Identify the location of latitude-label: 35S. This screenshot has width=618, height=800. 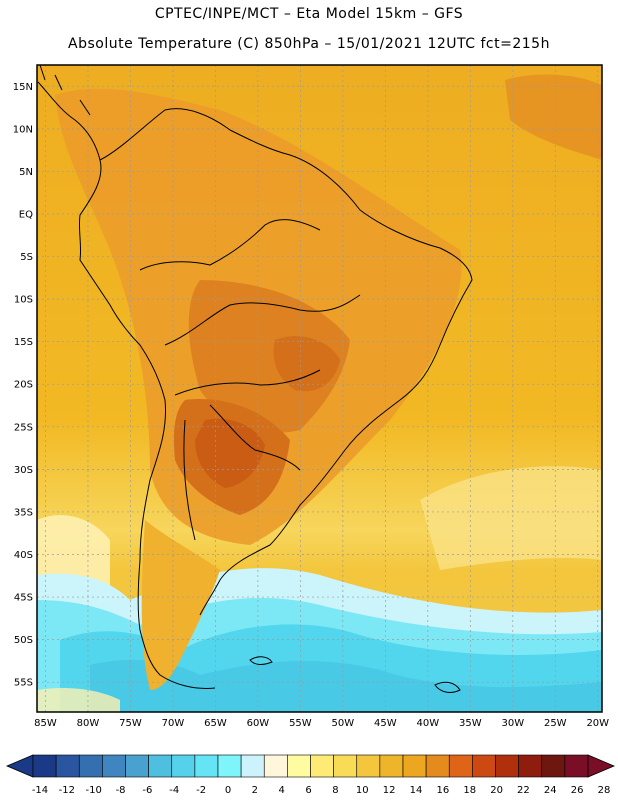
(23, 512).